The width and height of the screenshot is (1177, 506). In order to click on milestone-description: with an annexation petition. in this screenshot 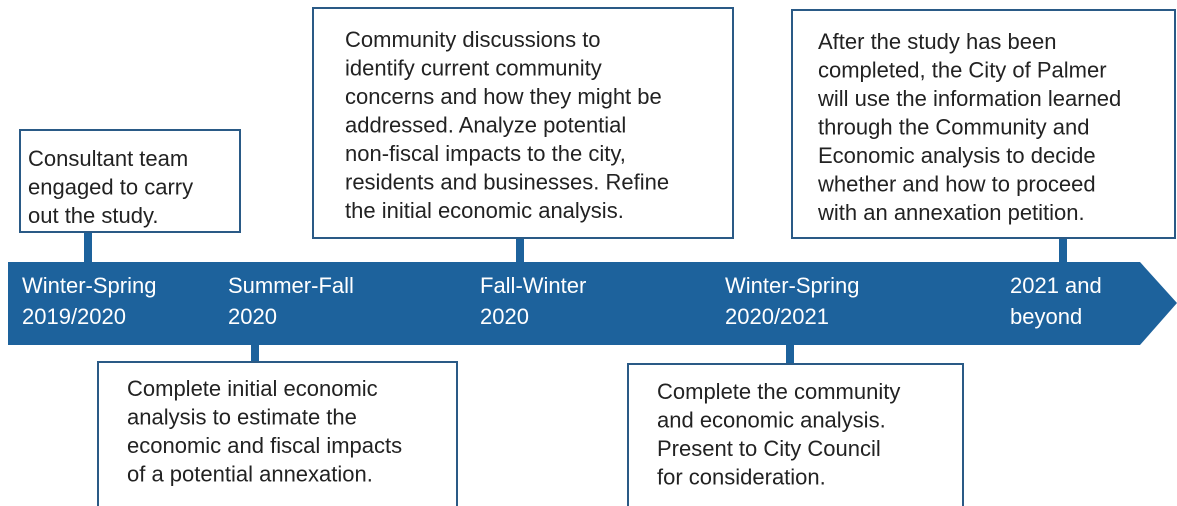, I will do `click(951, 212)`.